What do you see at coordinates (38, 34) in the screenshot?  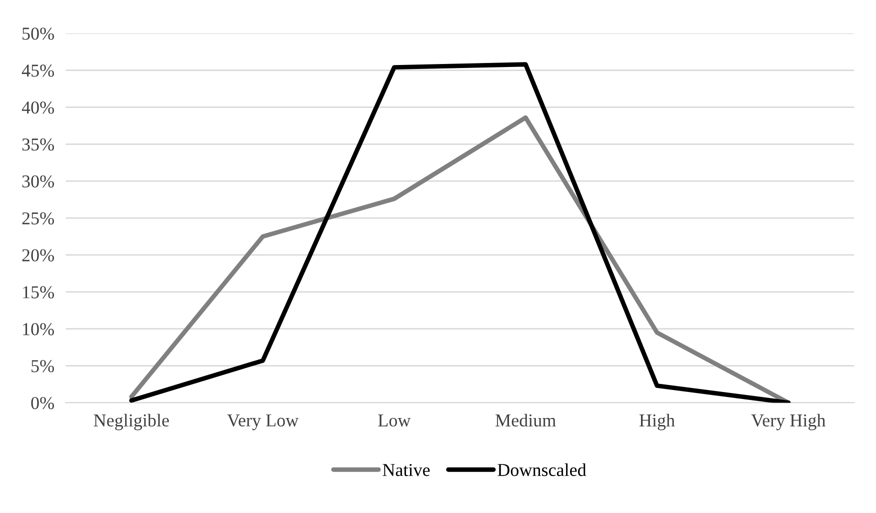 I see `y-tick-label: 50%` at bounding box center [38, 34].